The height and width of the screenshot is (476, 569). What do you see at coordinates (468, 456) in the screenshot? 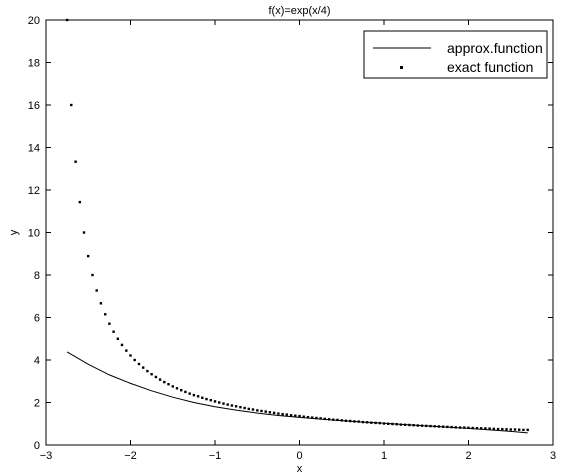
I see `x-tick-label: 2` at bounding box center [468, 456].